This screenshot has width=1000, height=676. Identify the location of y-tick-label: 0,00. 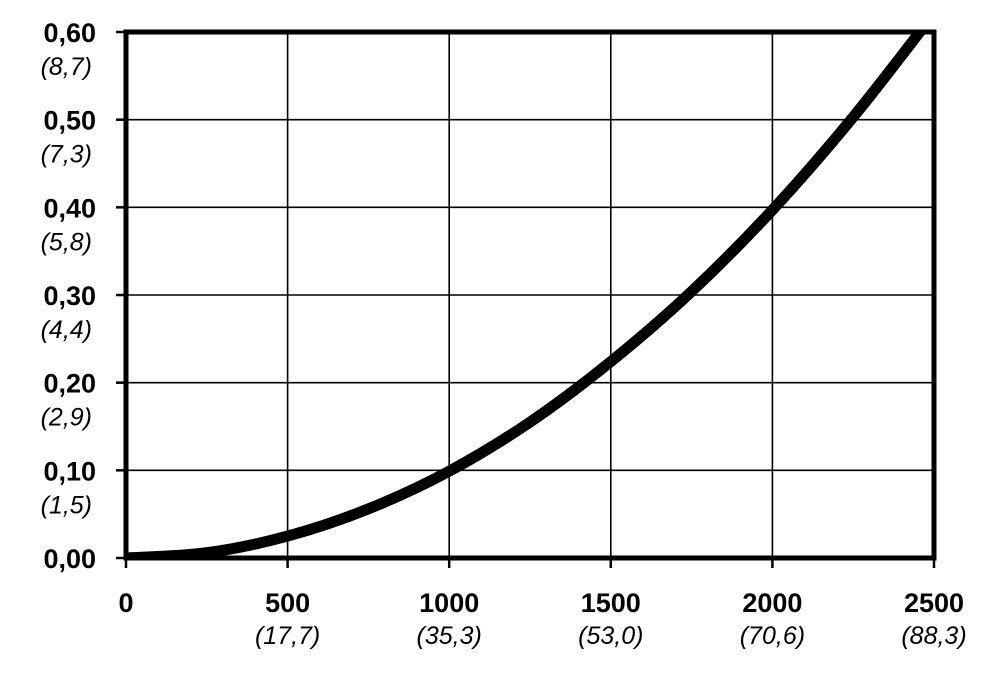
(69, 559).